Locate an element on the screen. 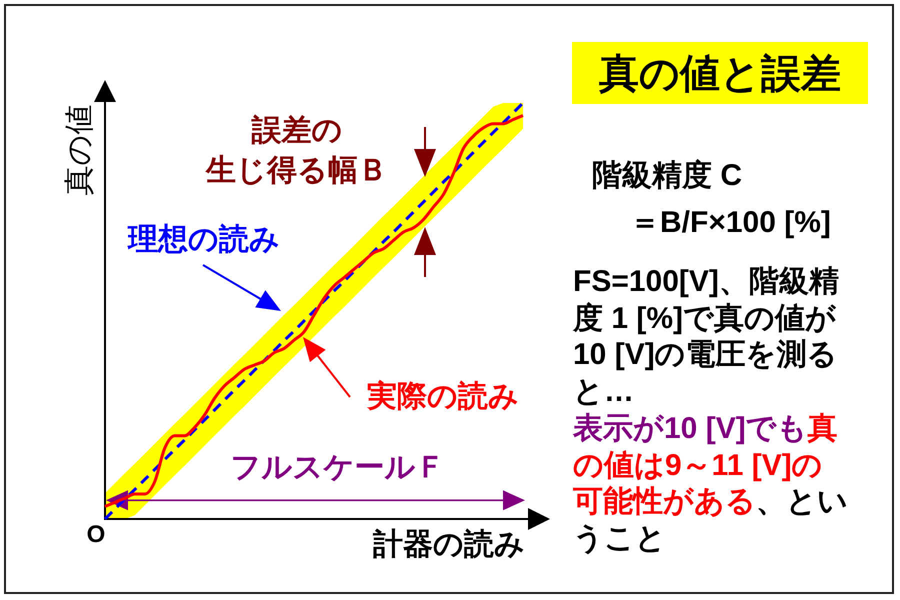  annotation: 生じ得る幅Ｂ is located at coordinates (296, 170).